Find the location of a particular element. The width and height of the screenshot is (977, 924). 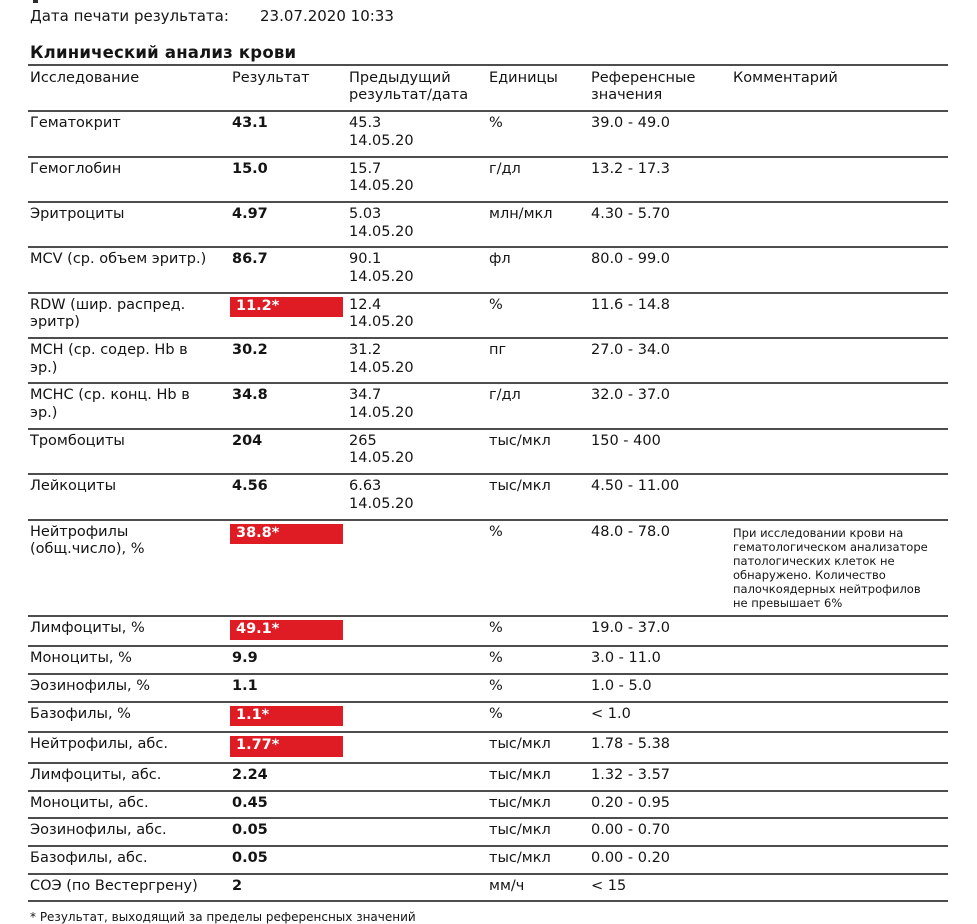

print-date-value: 23.07.2020 10:33 is located at coordinates (327, 16).